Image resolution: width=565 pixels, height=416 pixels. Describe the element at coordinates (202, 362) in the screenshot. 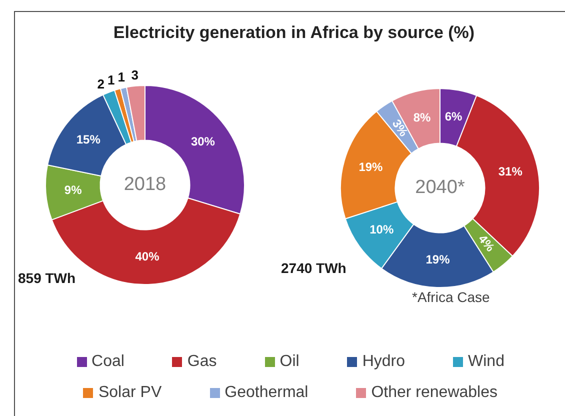

I see `legend-label: Gas` at that location.